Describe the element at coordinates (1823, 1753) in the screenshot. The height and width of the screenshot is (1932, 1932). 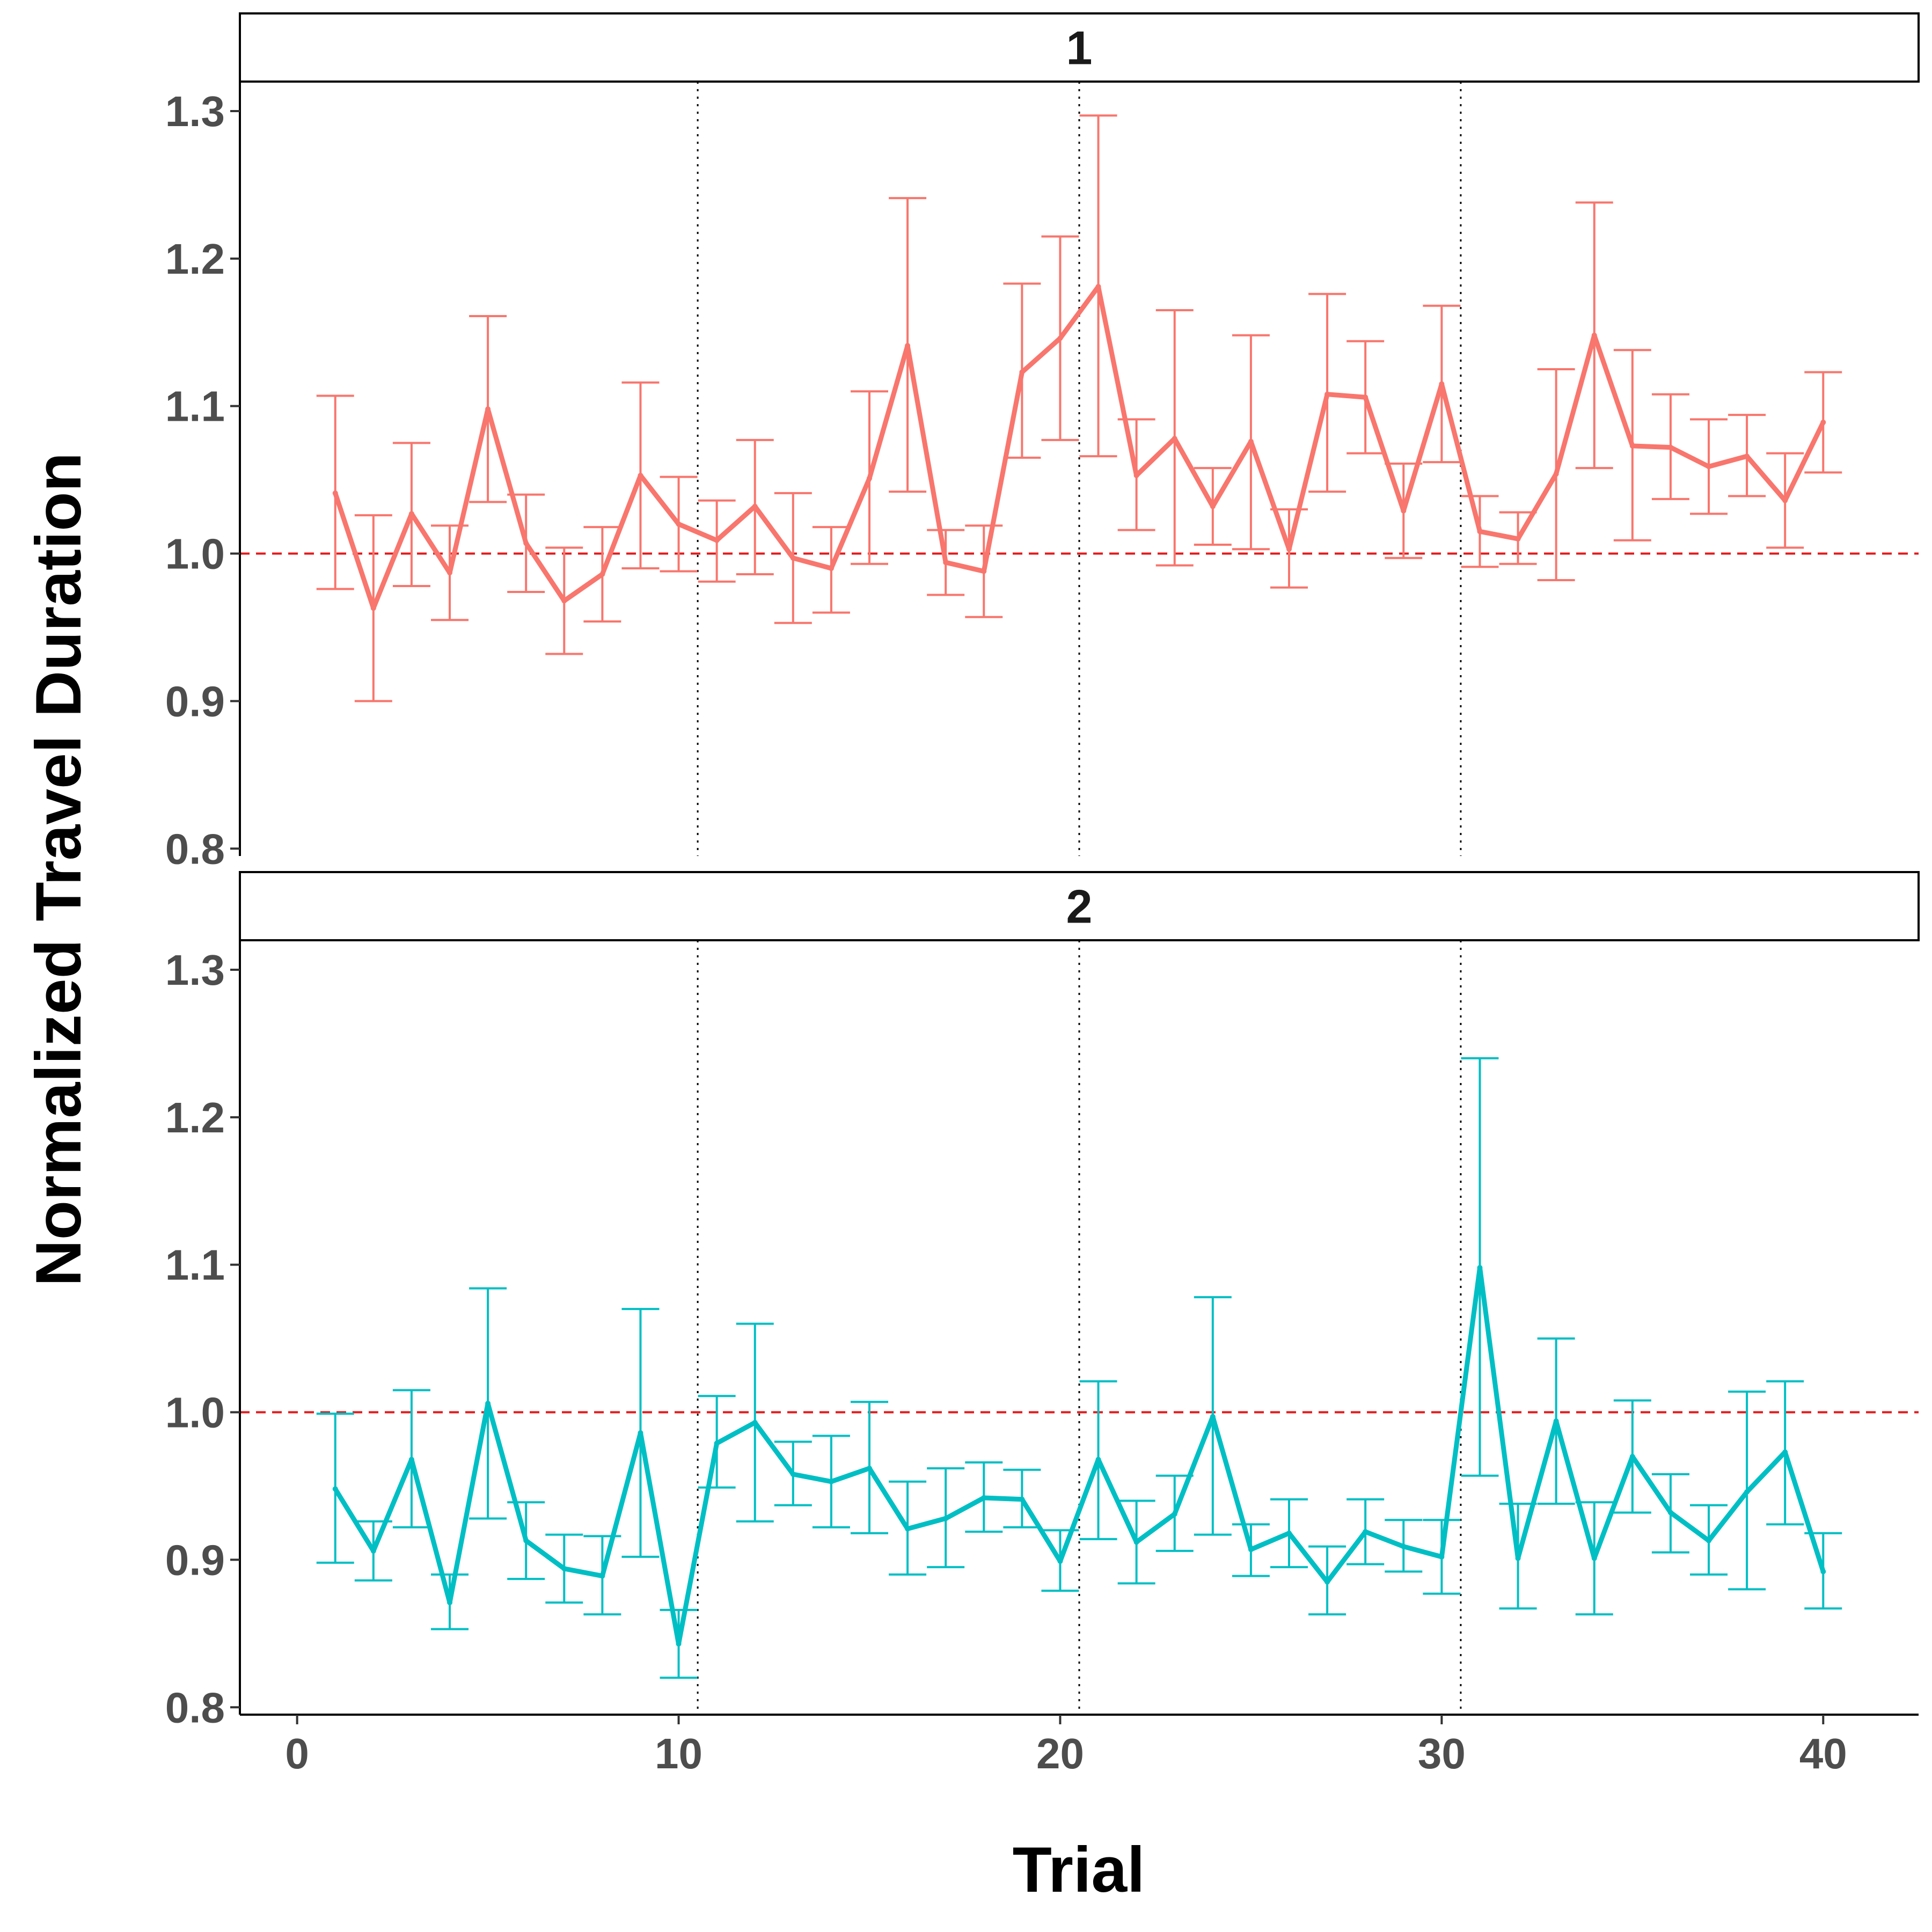
I see `x-tick-label: 40` at that location.